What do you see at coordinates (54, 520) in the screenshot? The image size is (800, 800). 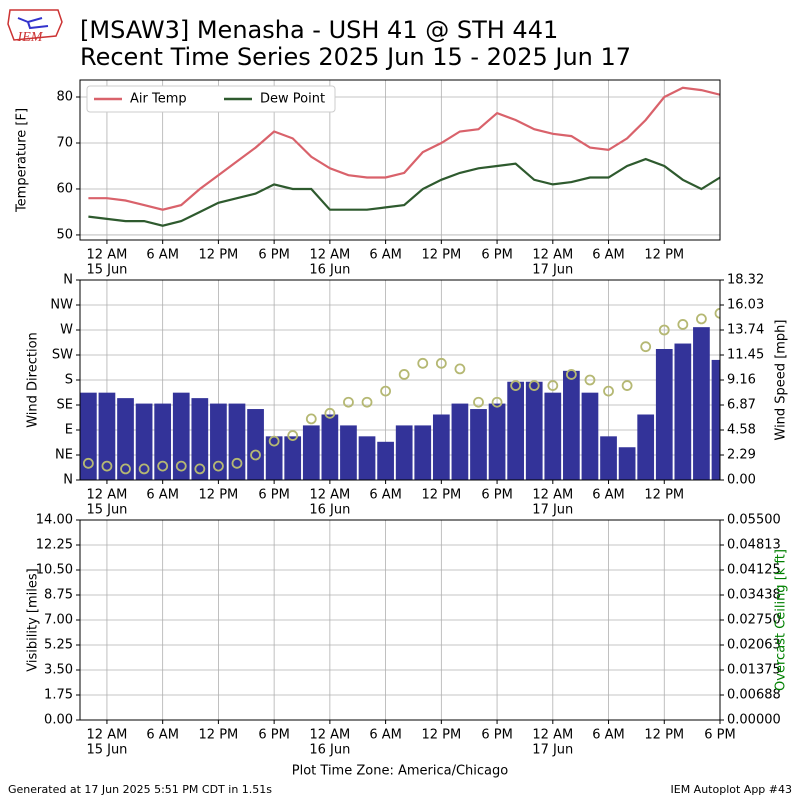 I see `y-tick-label: 14.00` at bounding box center [54, 520].